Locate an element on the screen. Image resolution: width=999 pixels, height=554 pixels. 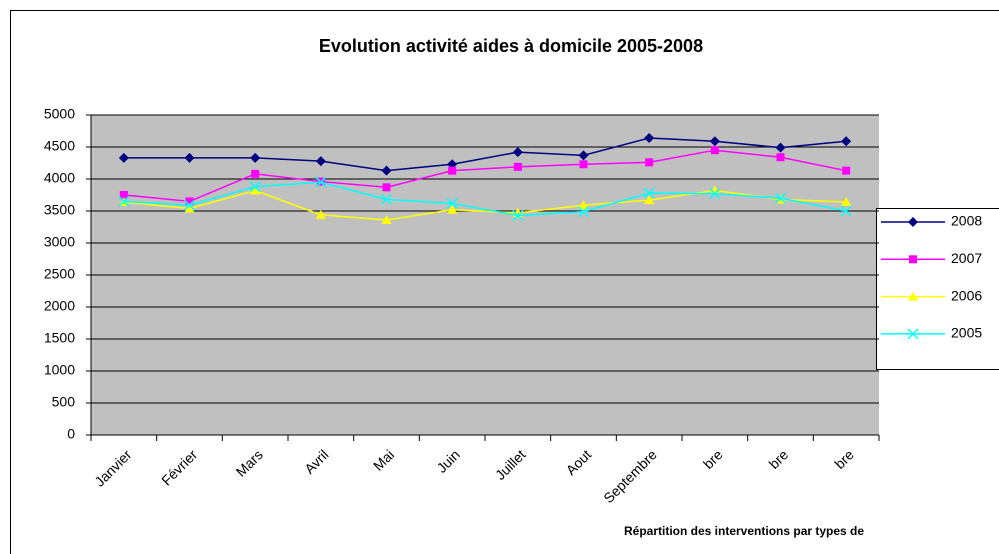
legend-label: 2005 is located at coordinates (966, 333).